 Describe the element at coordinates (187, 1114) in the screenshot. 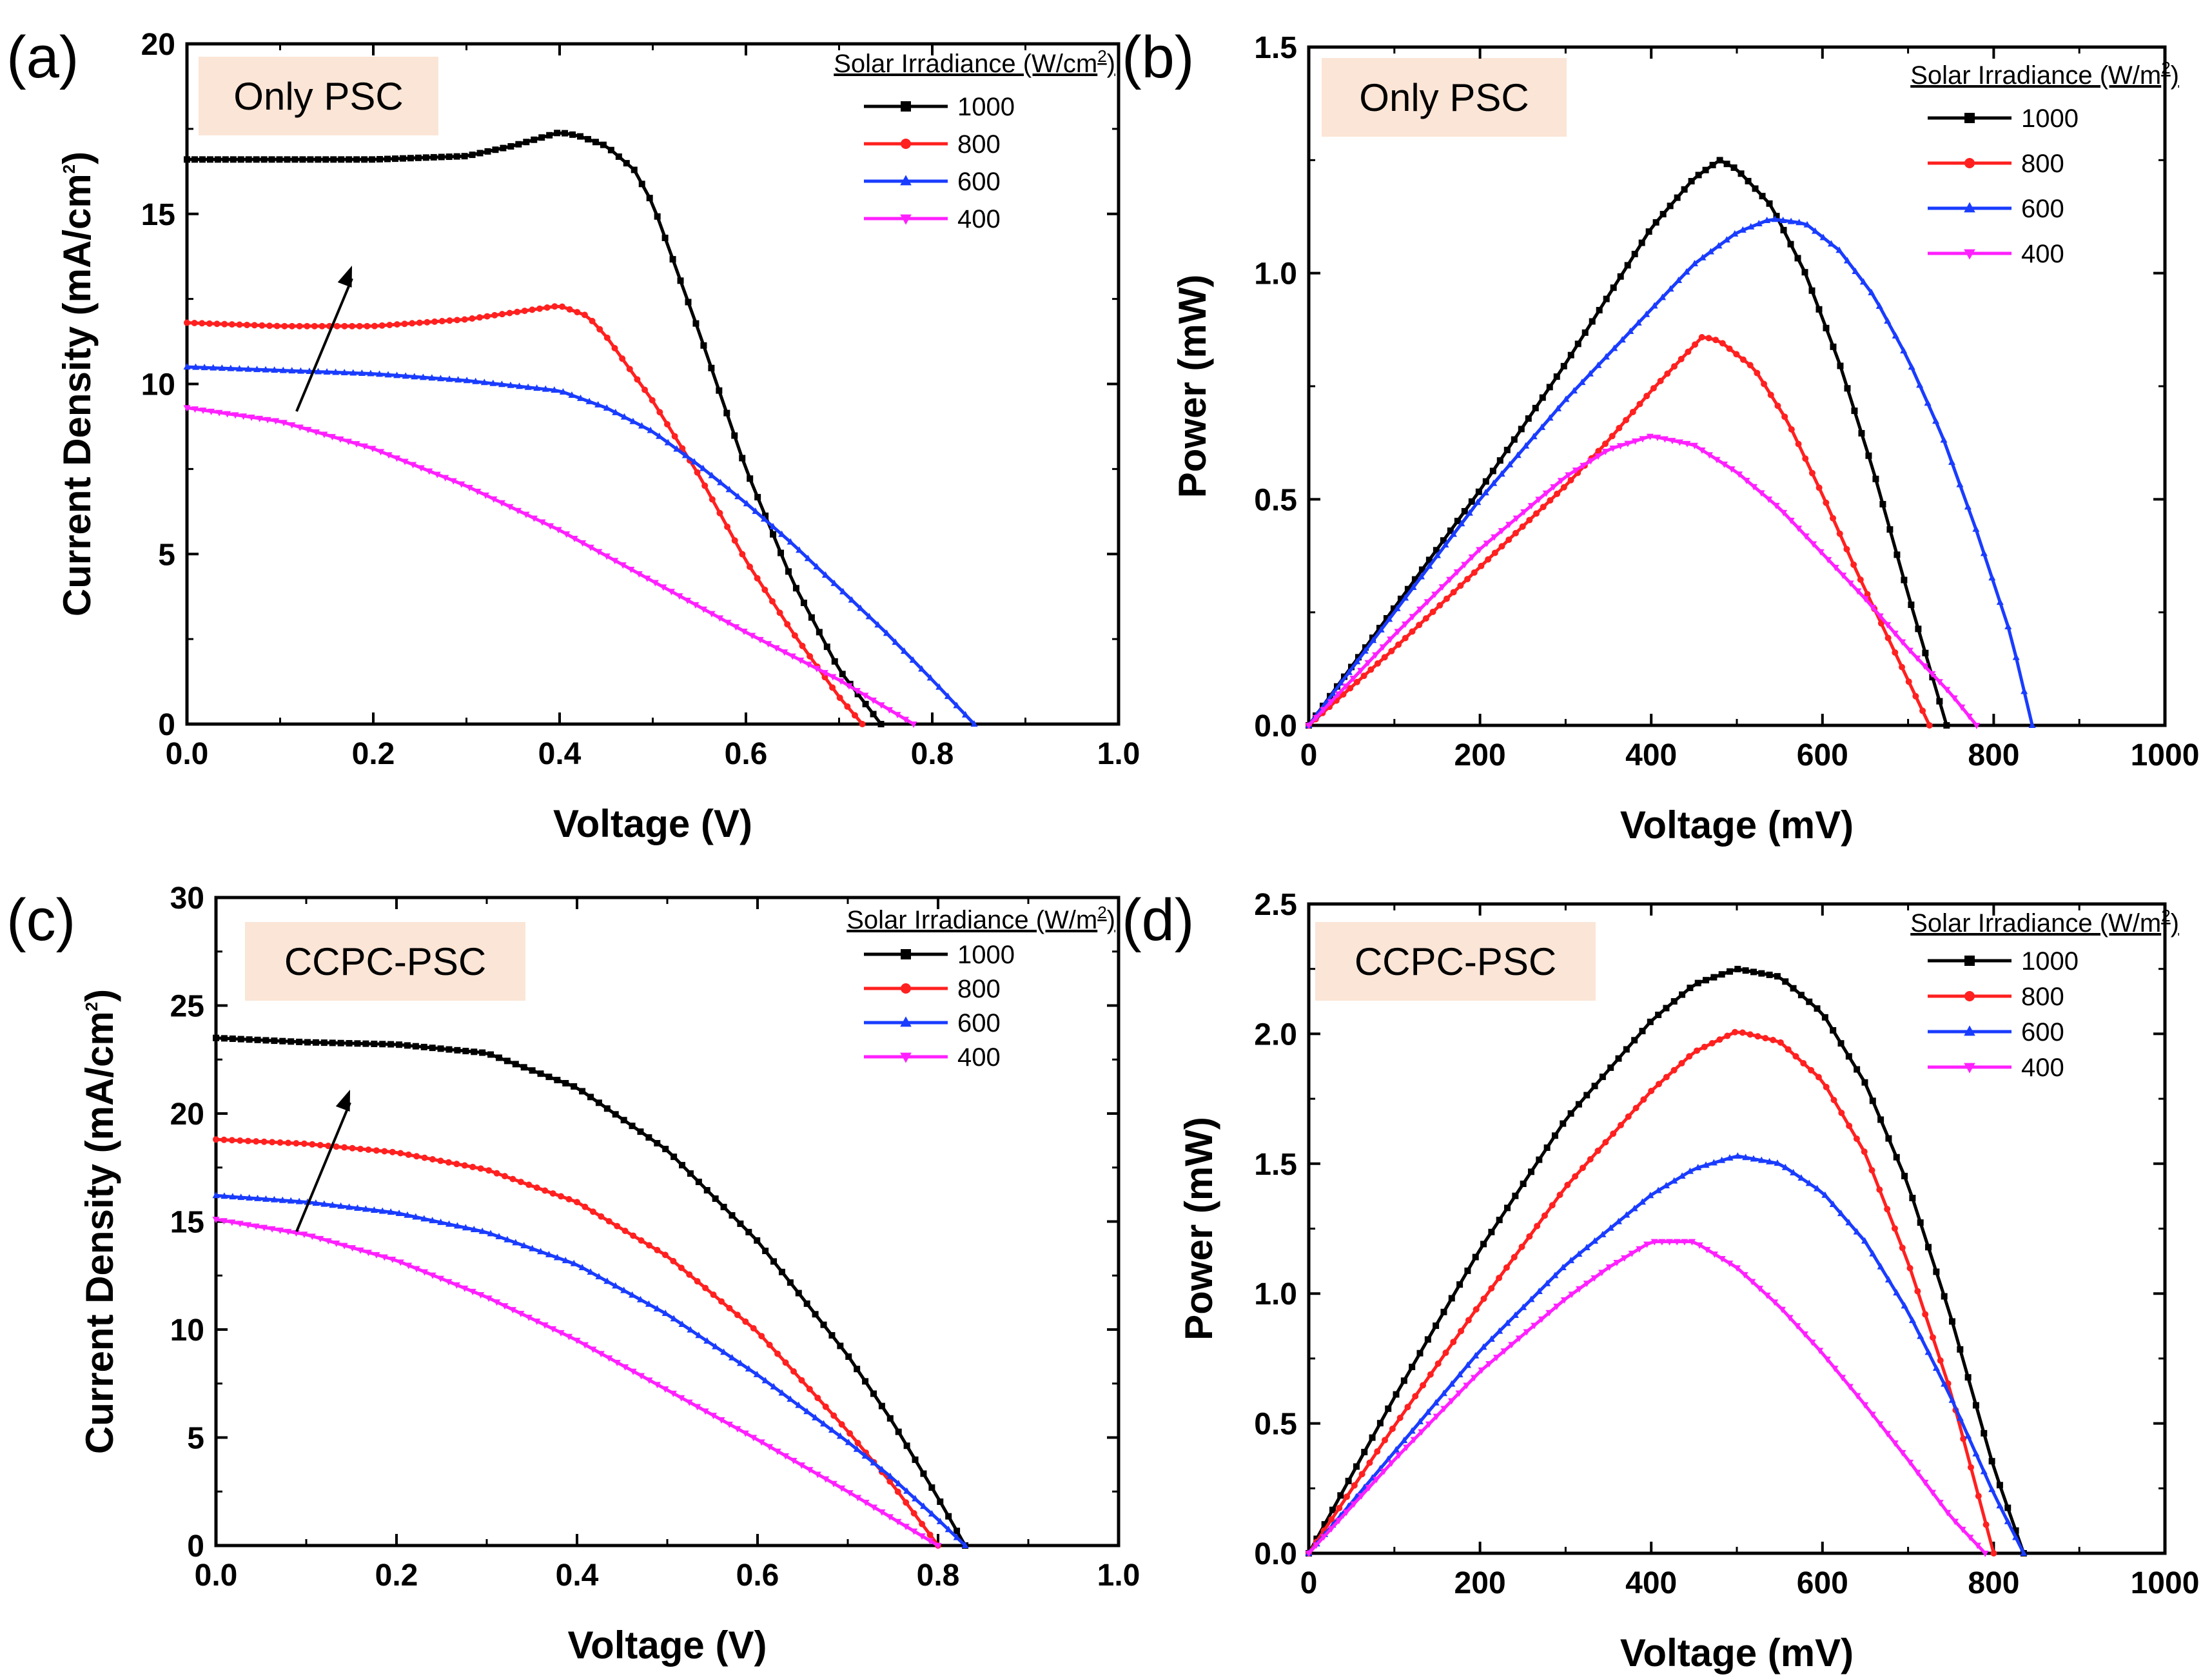

I see `y-tick-label: 20` at that location.